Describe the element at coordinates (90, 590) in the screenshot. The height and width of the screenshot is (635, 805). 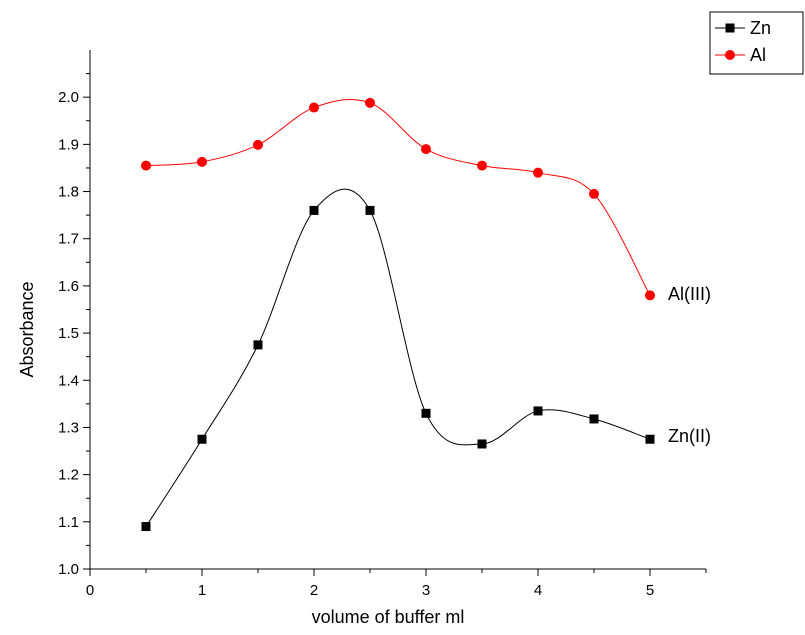
I see `x-tick-label: 0` at that location.